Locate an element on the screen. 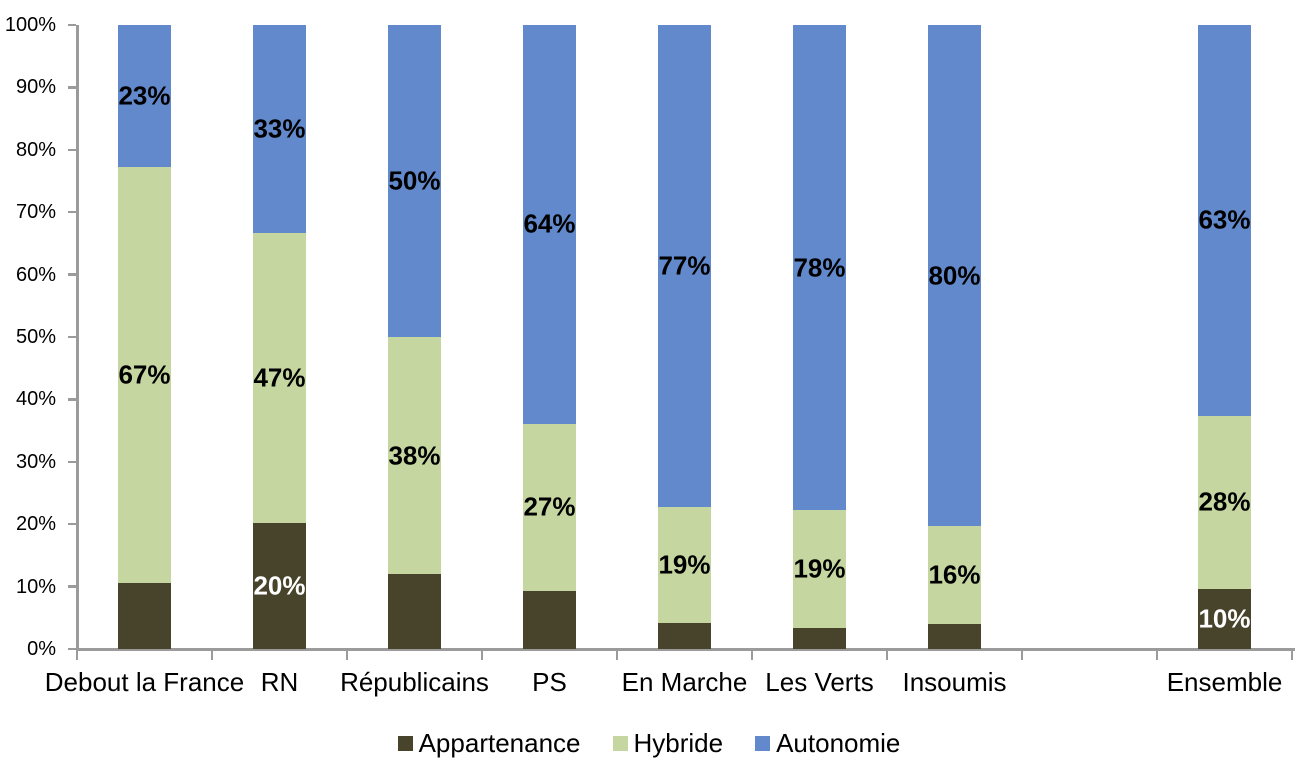 The width and height of the screenshot is (1298, 772). category-label-3: PS is located at coordinates (549, 682).